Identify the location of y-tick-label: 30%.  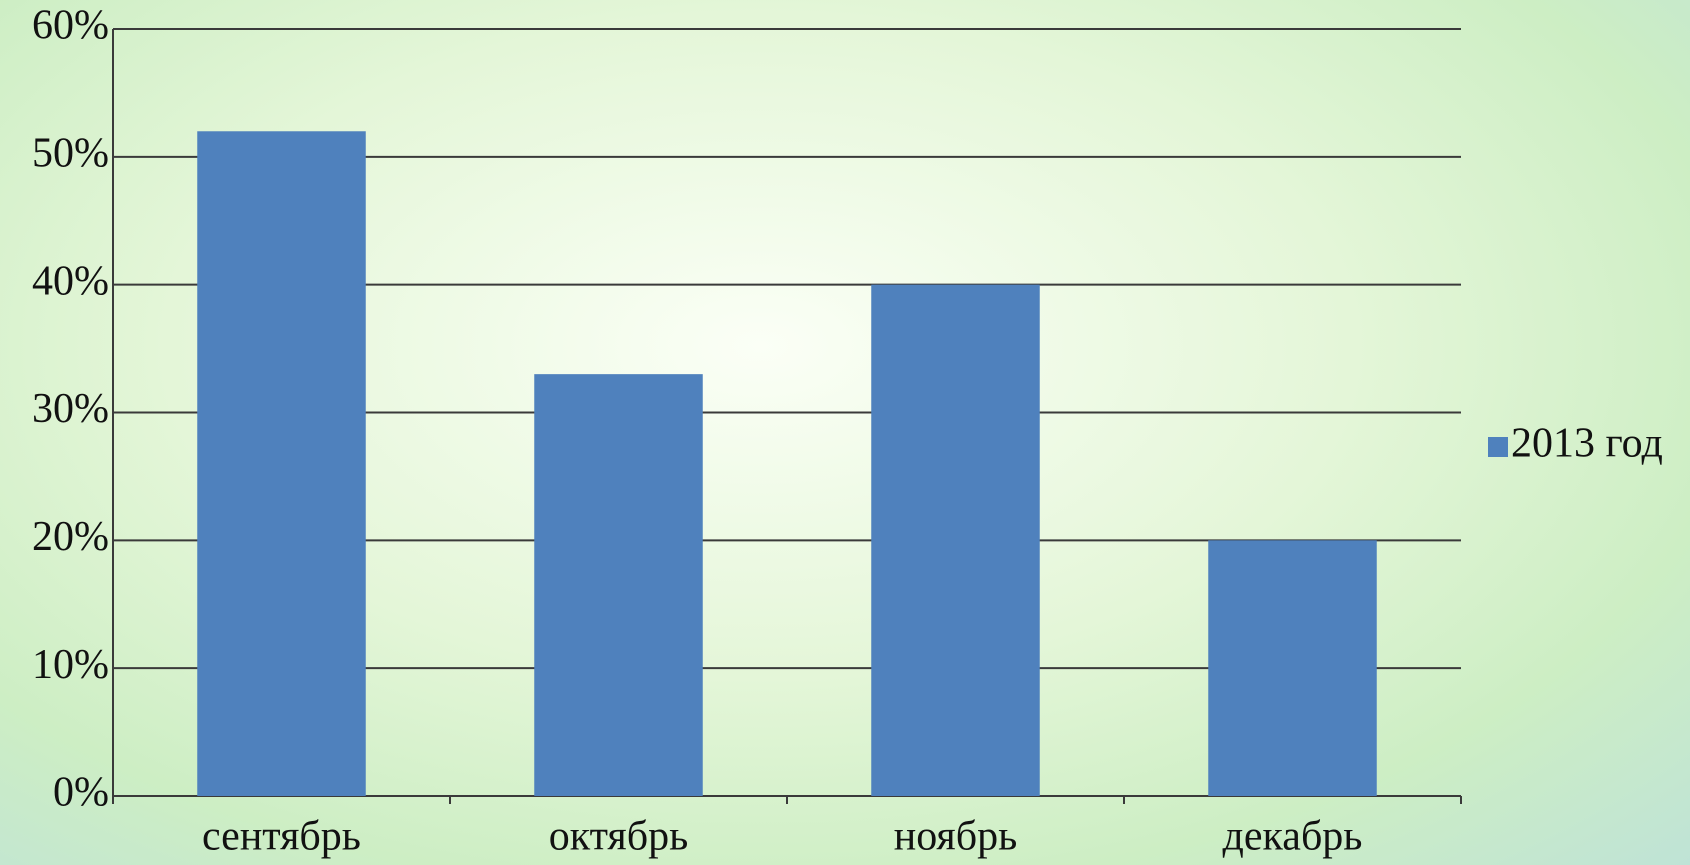
(70, 409).